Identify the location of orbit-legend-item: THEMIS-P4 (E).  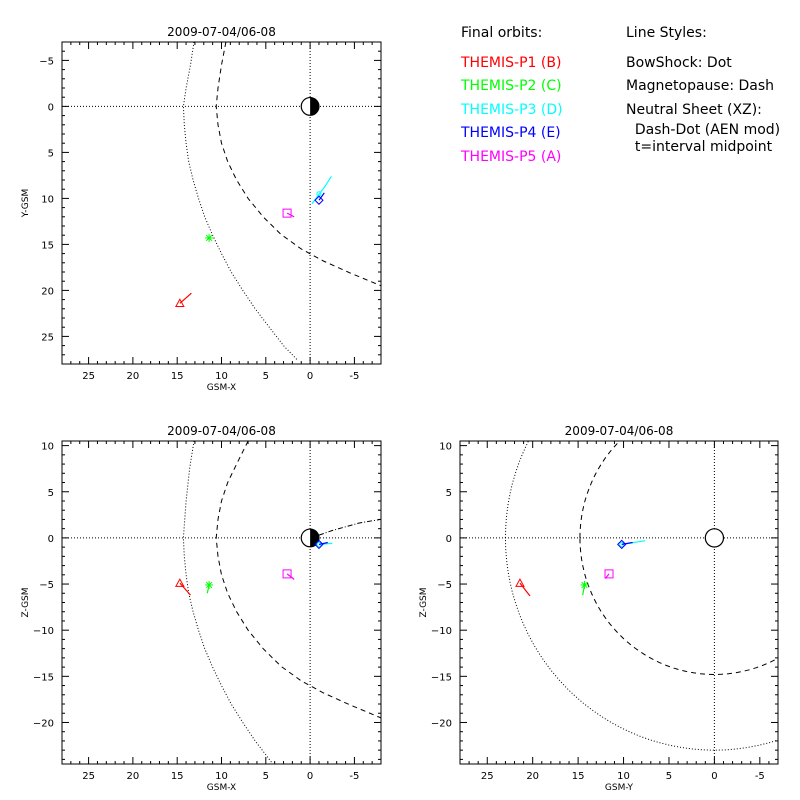
(511, 133).